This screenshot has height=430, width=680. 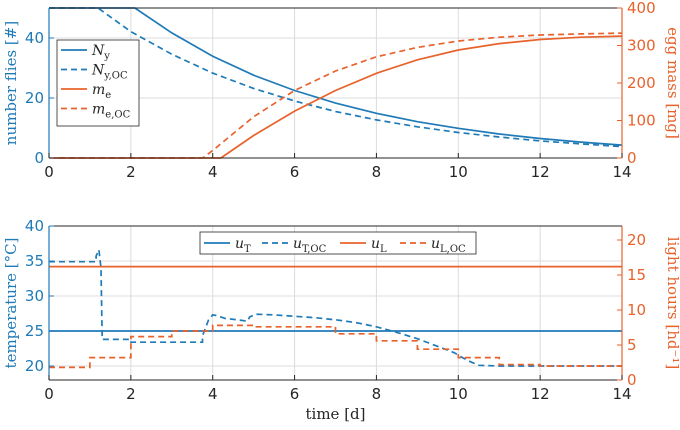 What do you see at coordinates (641, 83) in the screenshot?
I see `y-right-tick-label: 200` at bounding box center [641, 83].